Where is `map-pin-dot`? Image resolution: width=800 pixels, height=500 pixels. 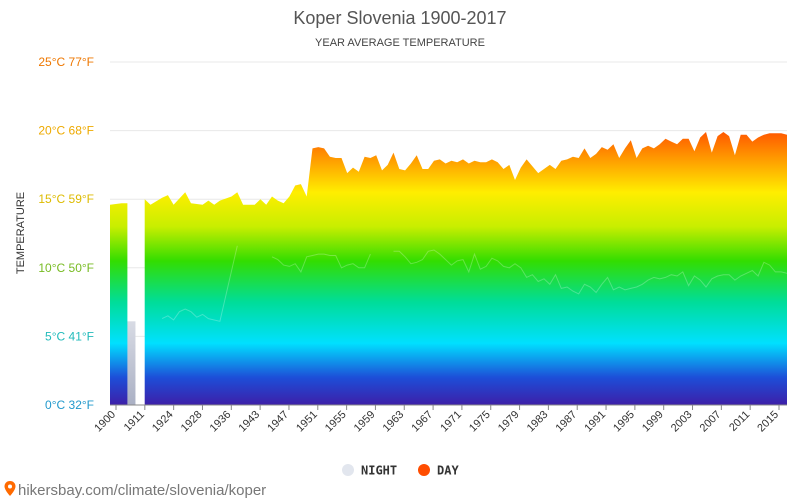
map-pin-dot is located at coordinates (10, 486).